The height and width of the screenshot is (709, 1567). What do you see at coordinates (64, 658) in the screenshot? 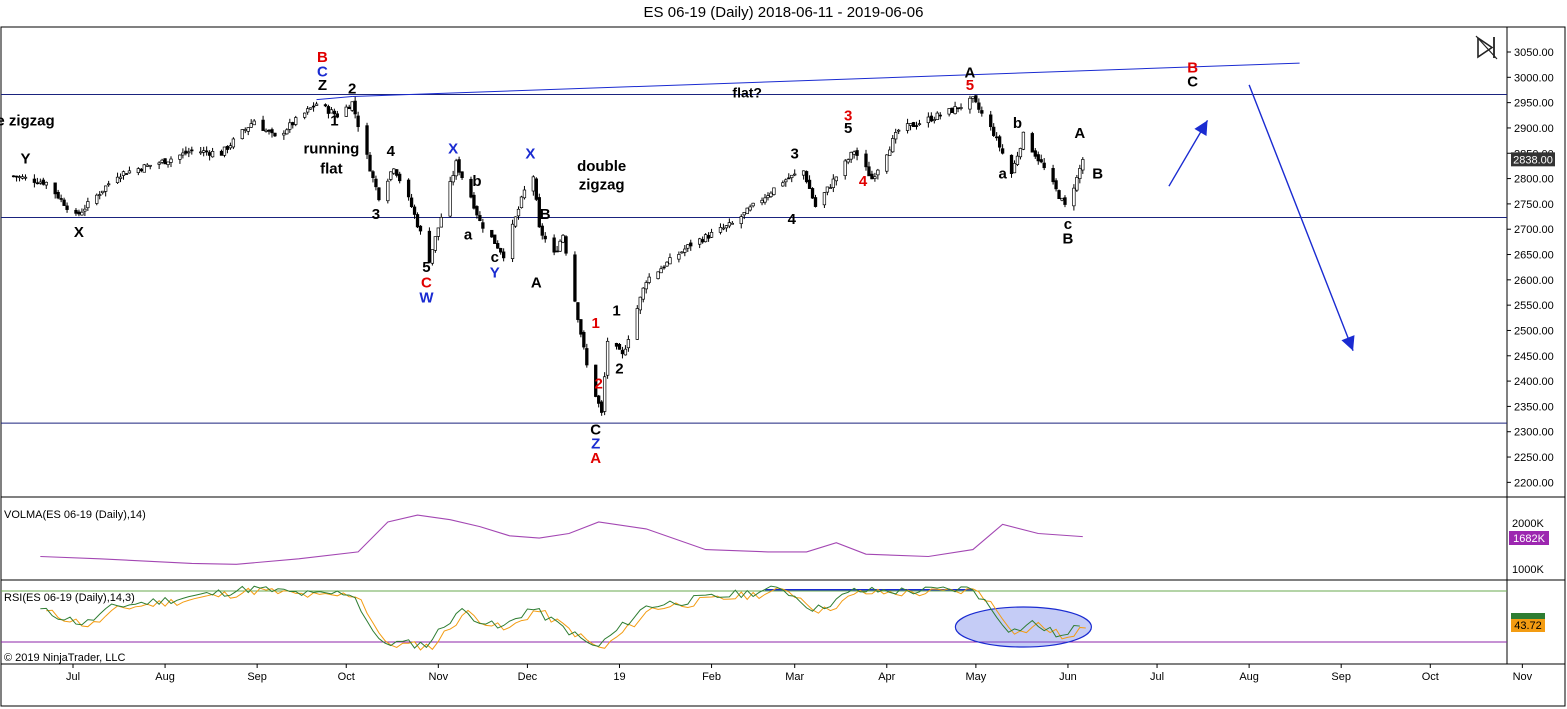
I see `copyright: © 2019 NinjaTrader, LLC` at bounding box center [64, 658].